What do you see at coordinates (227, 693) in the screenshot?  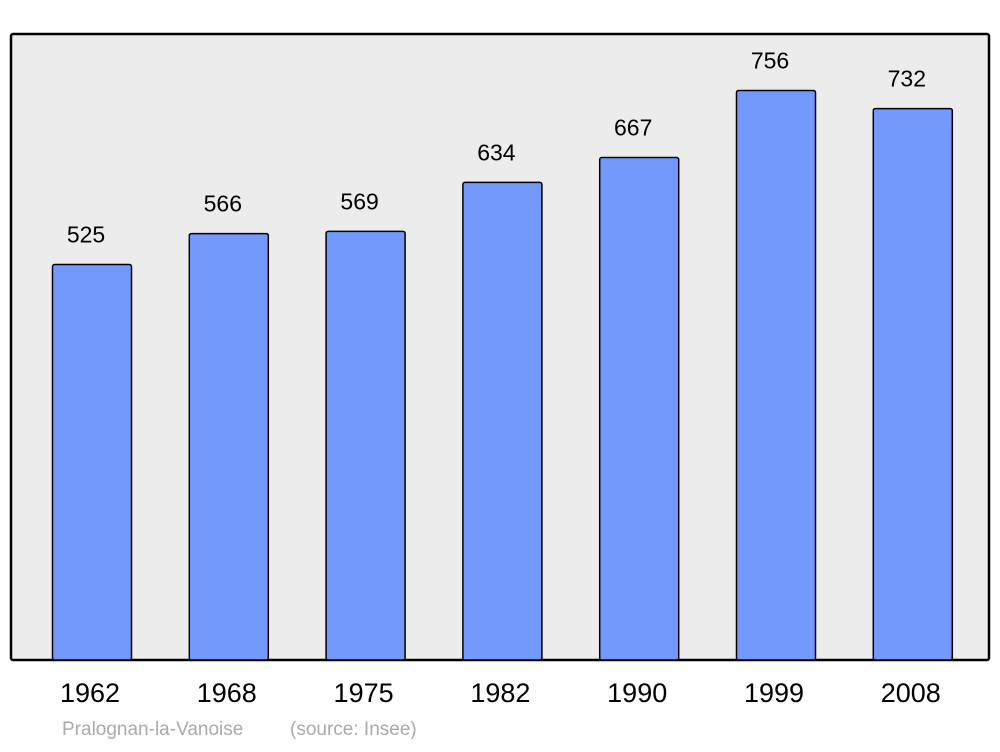 I see `x-tick-label: 1968` at bounding box center [227, 693].